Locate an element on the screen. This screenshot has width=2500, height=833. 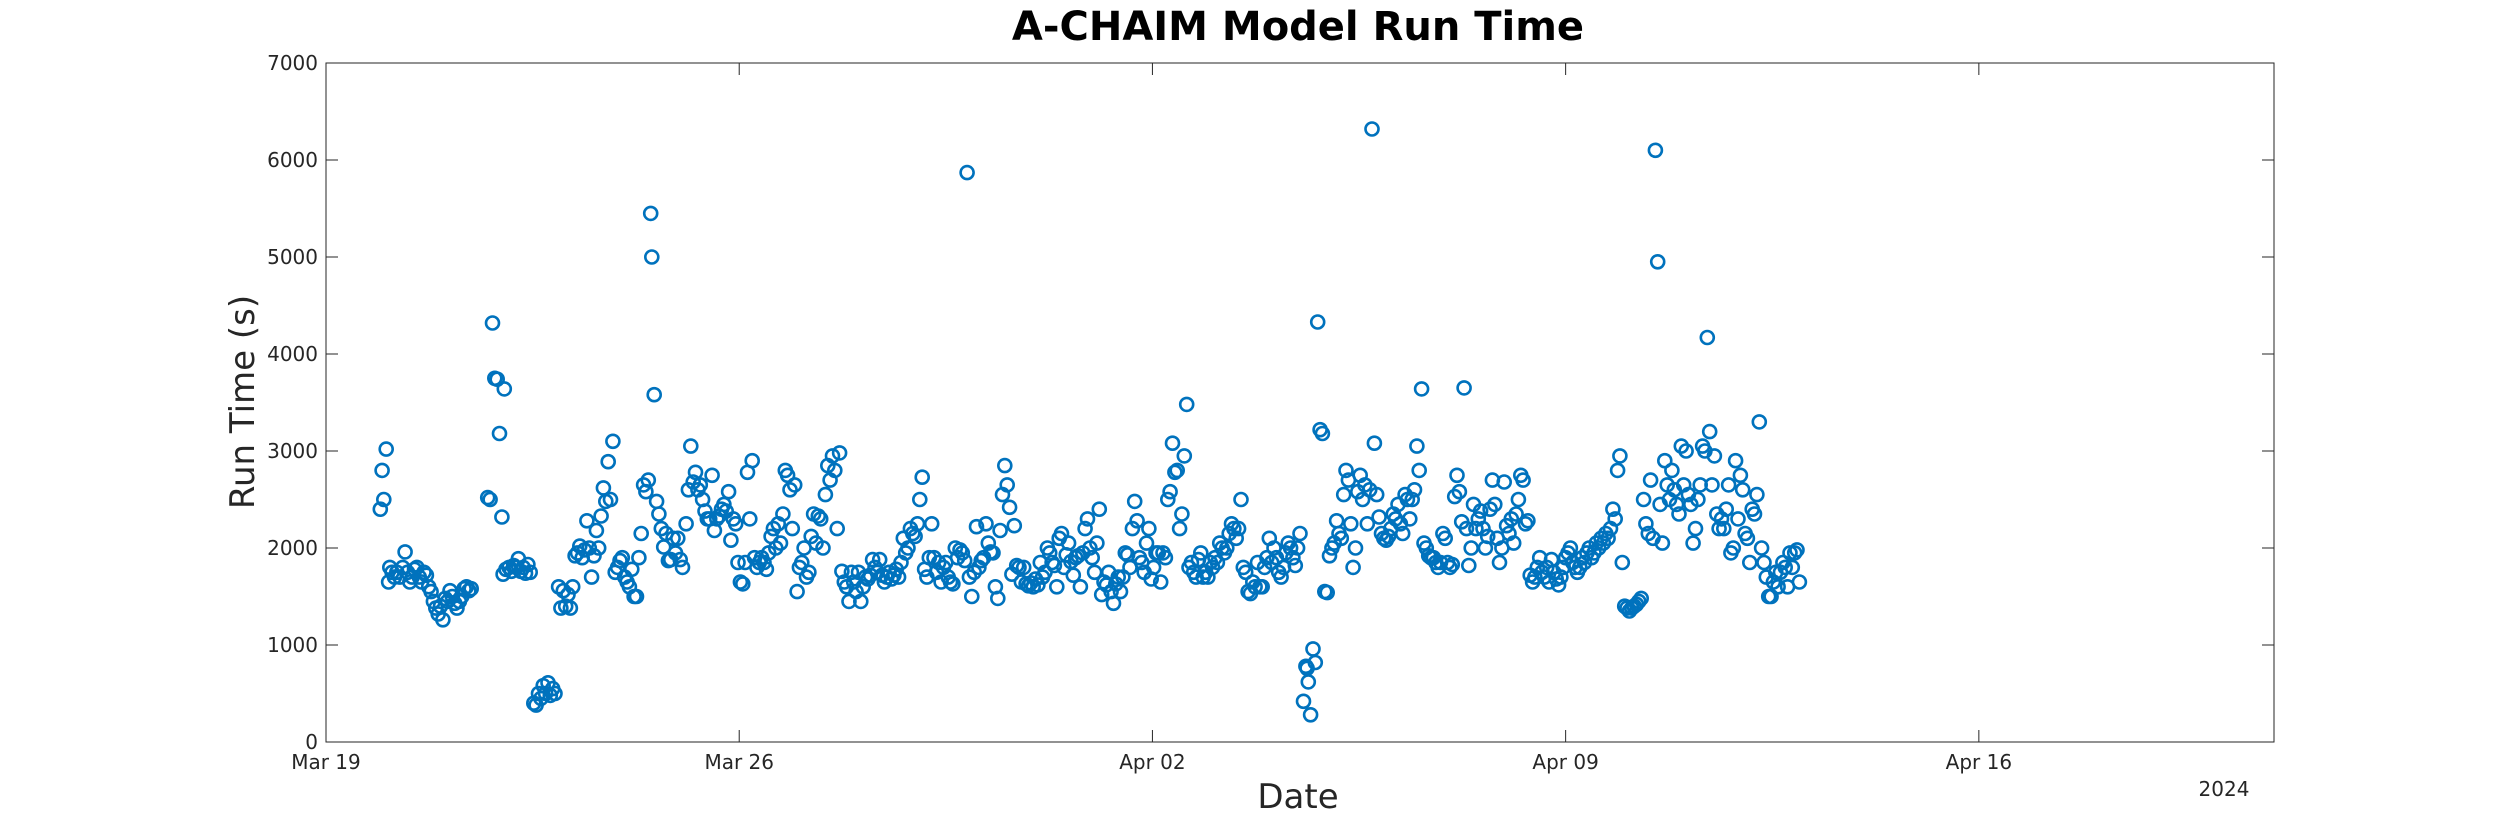
y-tick-label: 0 is located at coordinates (311, 742).